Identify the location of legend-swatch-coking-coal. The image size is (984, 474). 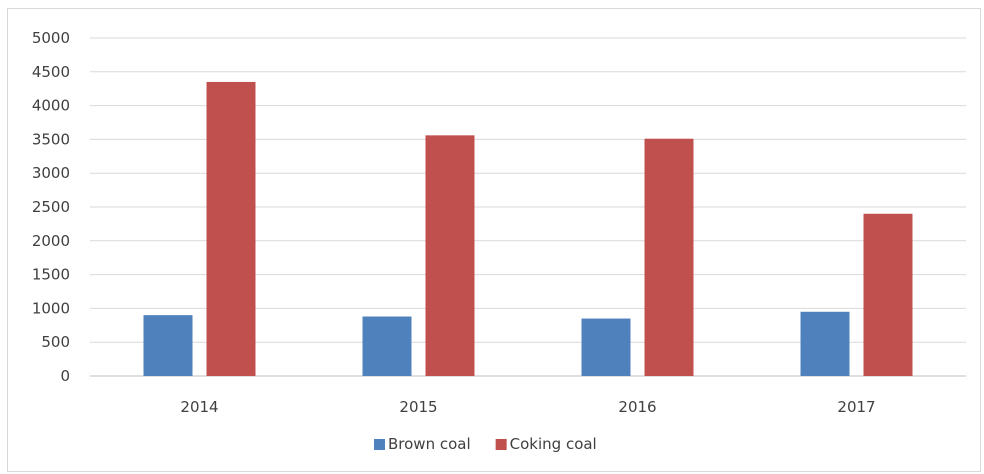
(501, 444).